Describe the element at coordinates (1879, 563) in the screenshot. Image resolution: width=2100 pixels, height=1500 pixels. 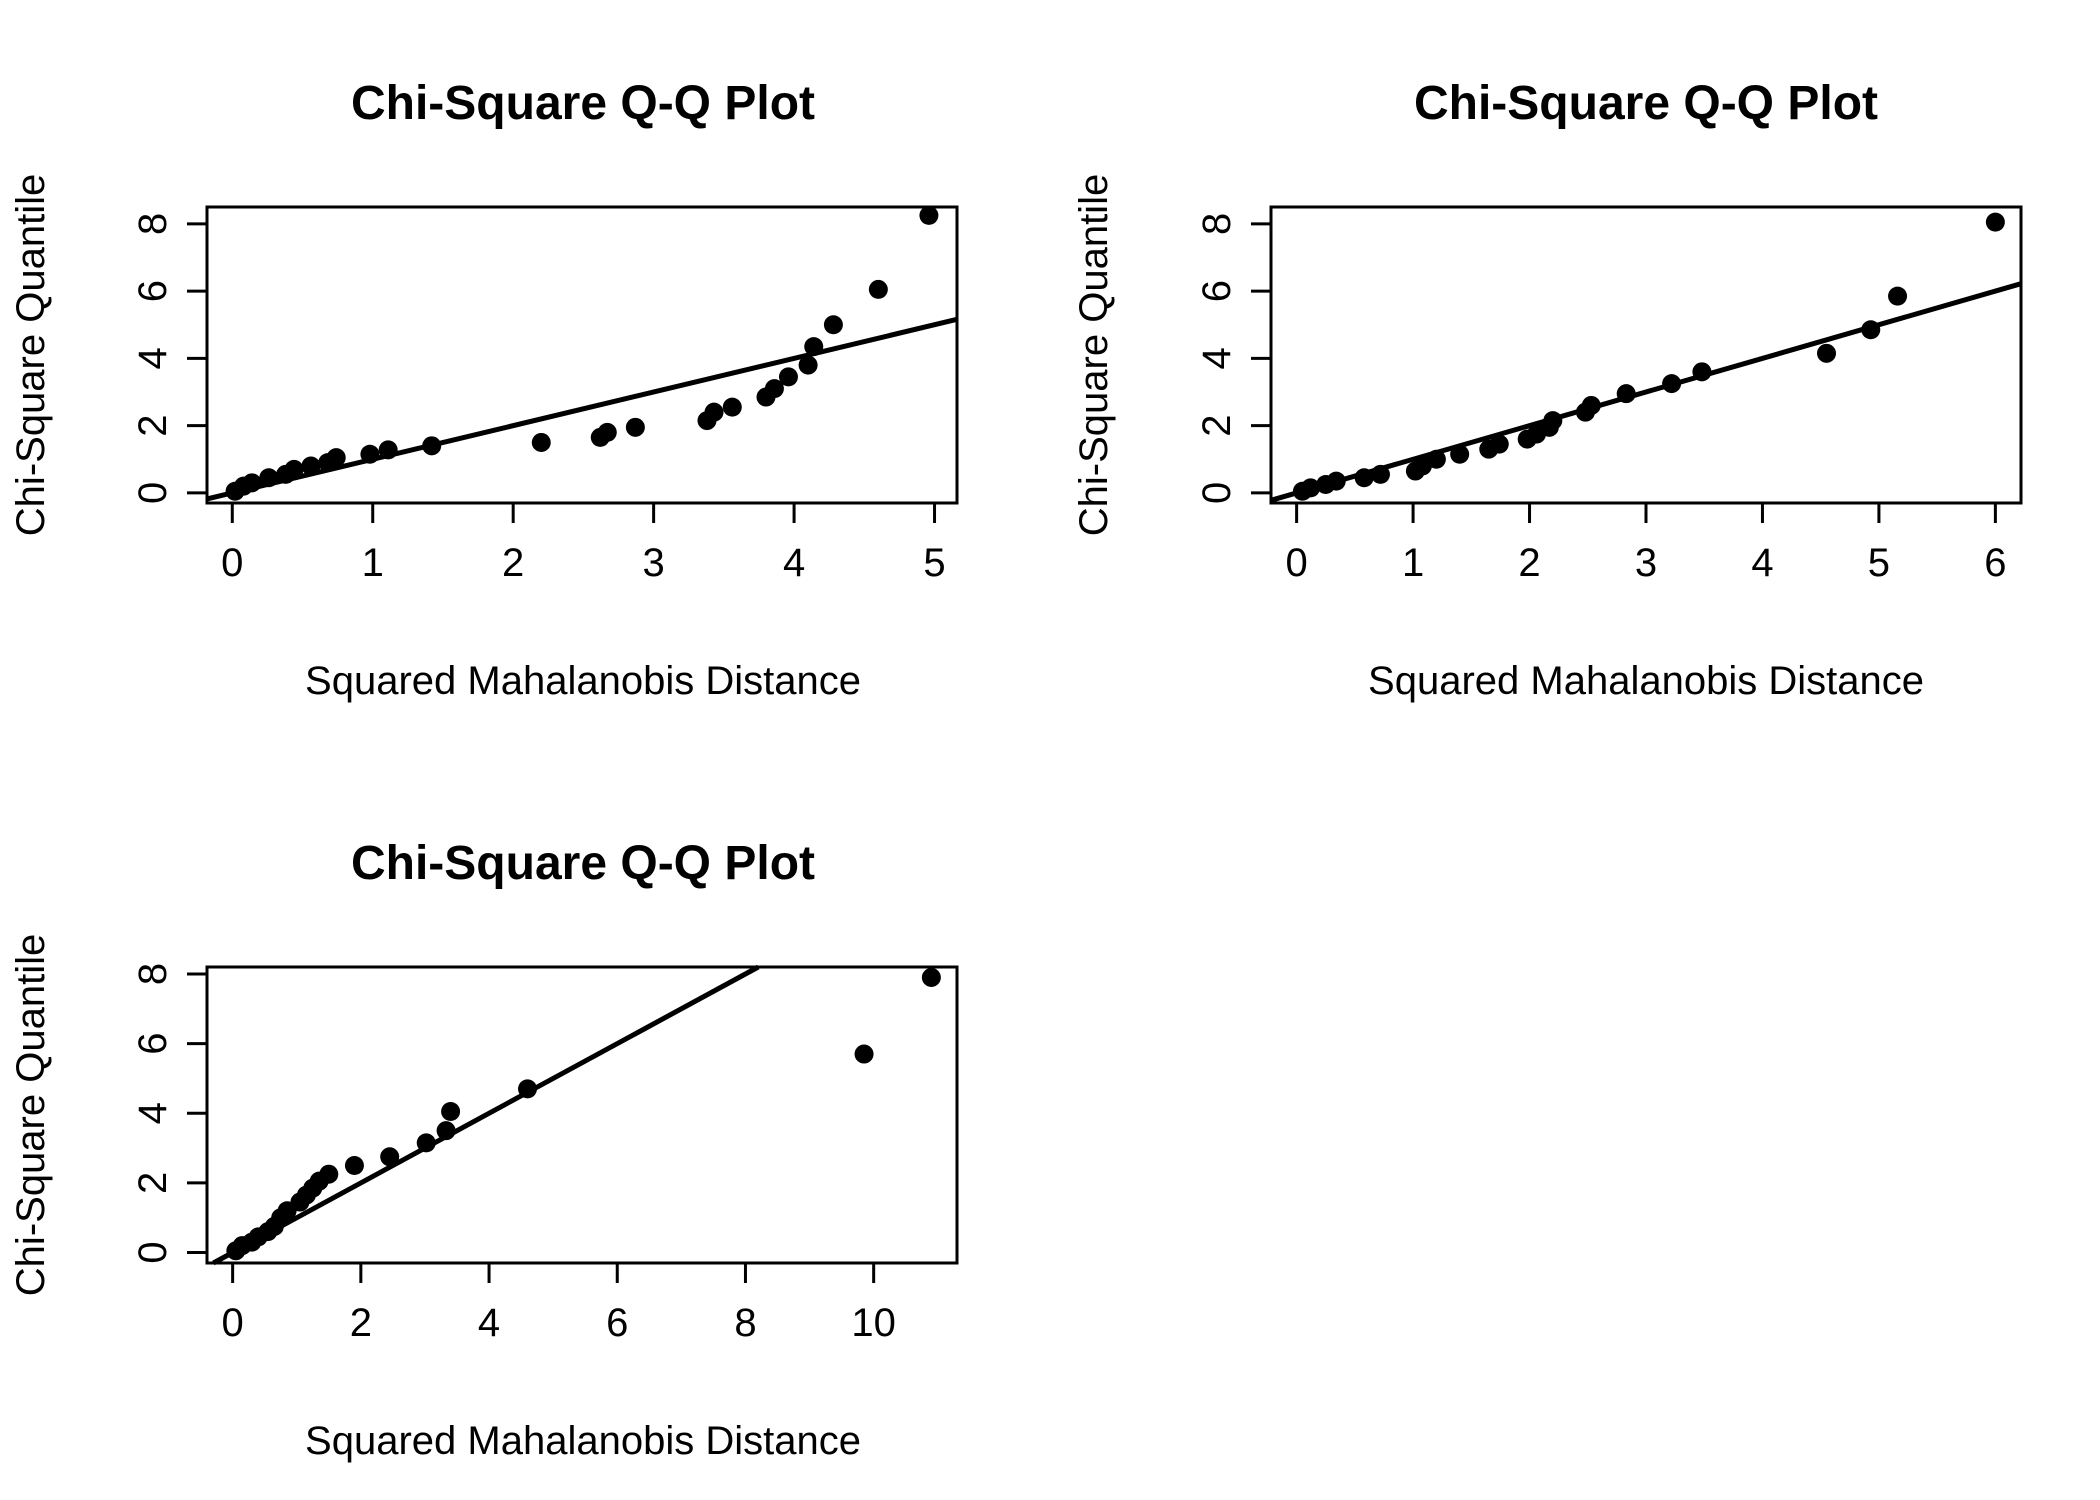
I see `panel-2-x-tick-label: 5` at that location.